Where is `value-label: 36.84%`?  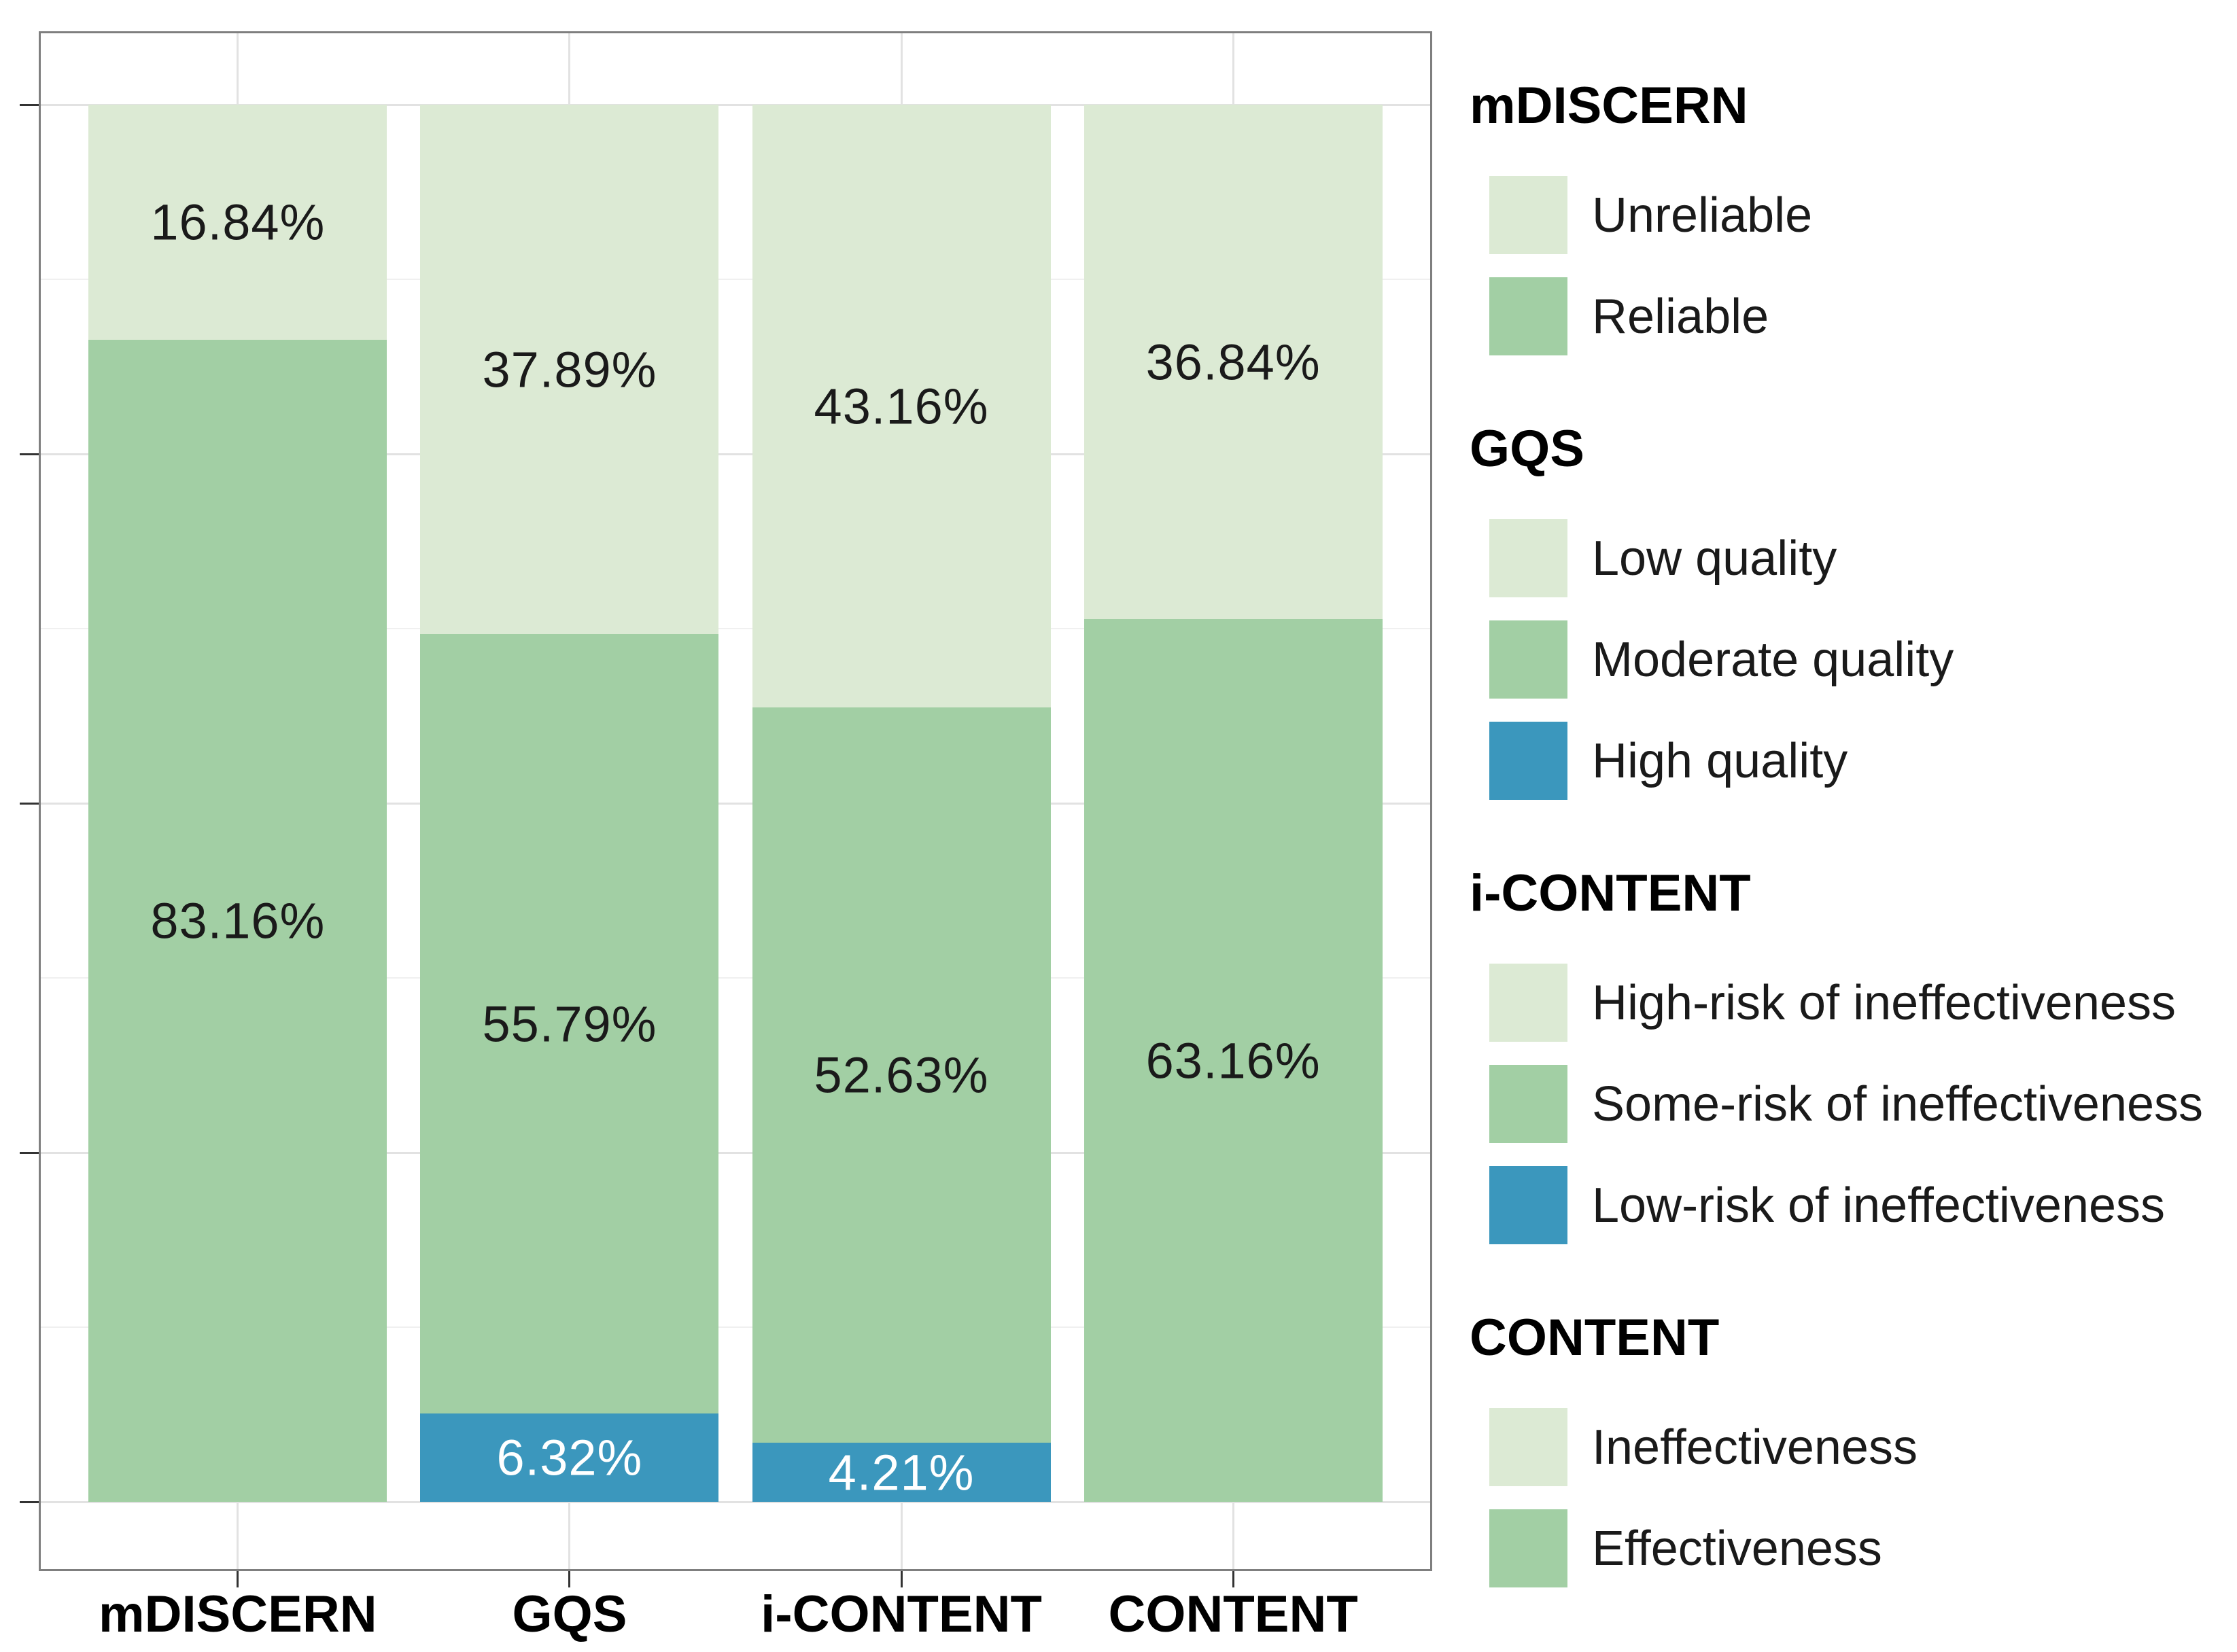 value-label: 36.84% is located at coordinates (1233, 362).